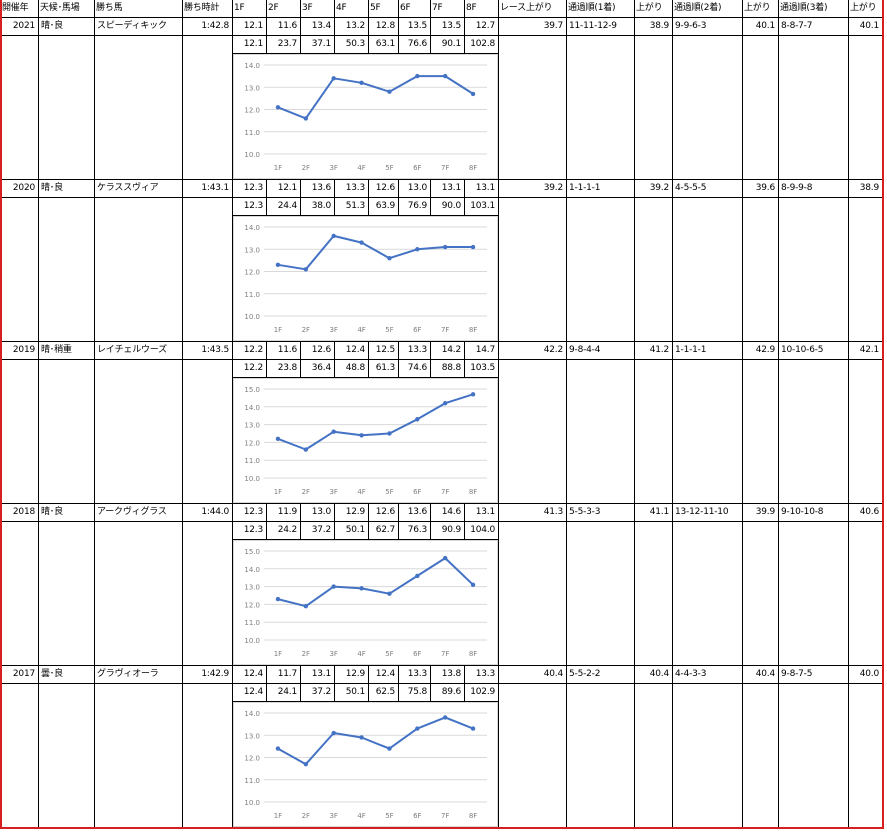 This screenshot has width=887, height=832. What do you see at coordinates (252, 552) in the screenshot?
I see `y-tick-label: 15.0` at bounding box center [252, 552].